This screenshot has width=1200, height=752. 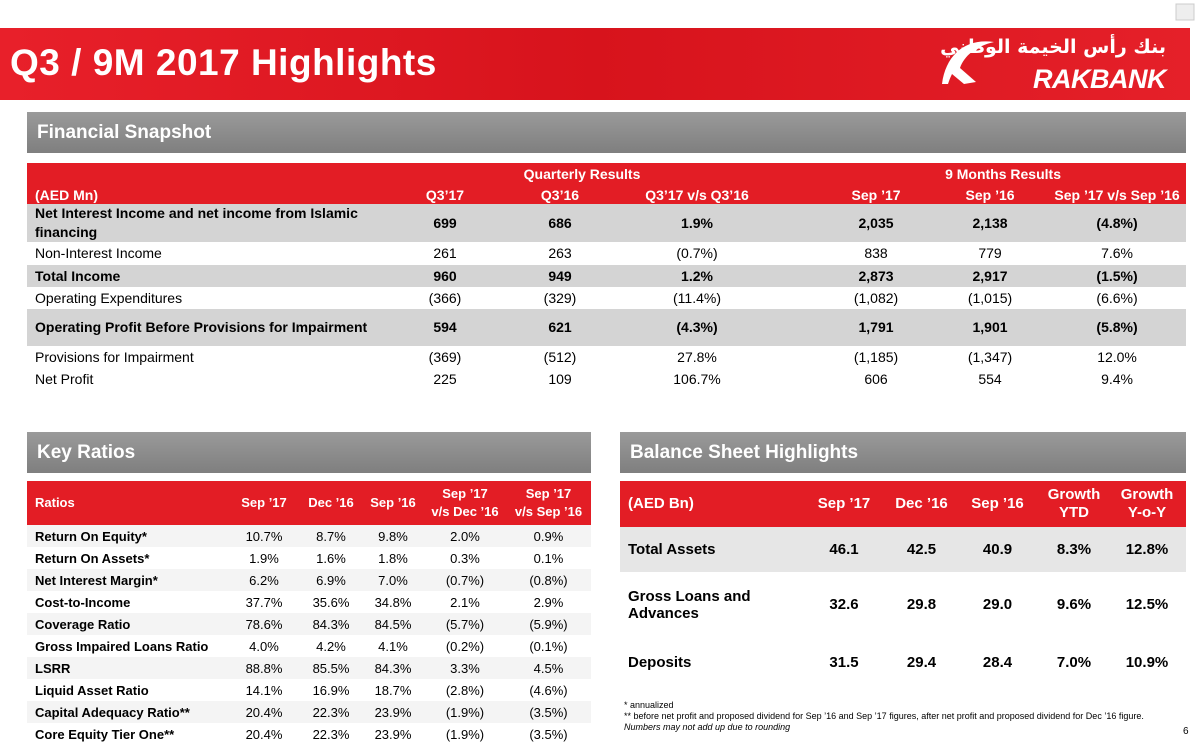 What do you see at coordinates (331, 602) in the screenshot?
I see `cell: 35.6%` at bounding box center [331, 602].